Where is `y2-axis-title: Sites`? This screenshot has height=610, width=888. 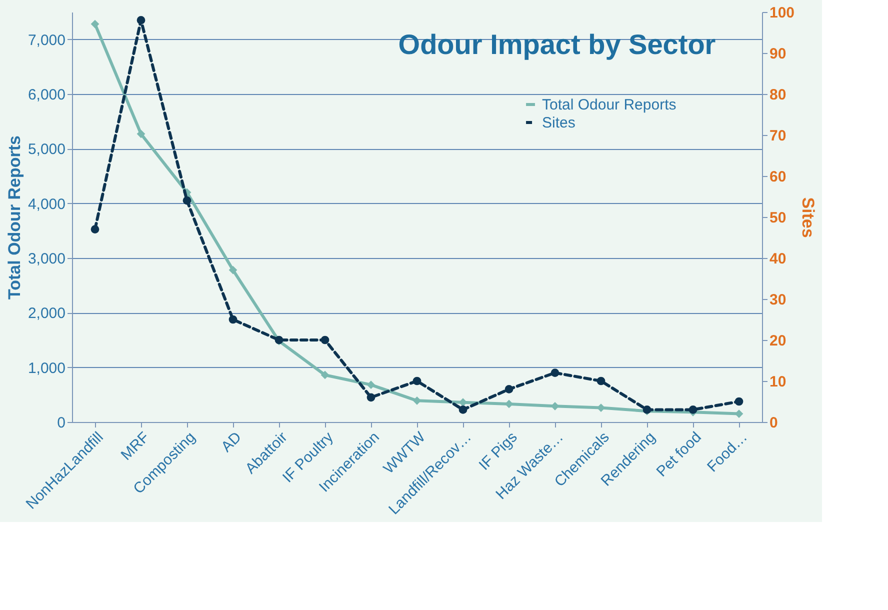
y2-axis-title: Sites is located at coordinates (808, 217).